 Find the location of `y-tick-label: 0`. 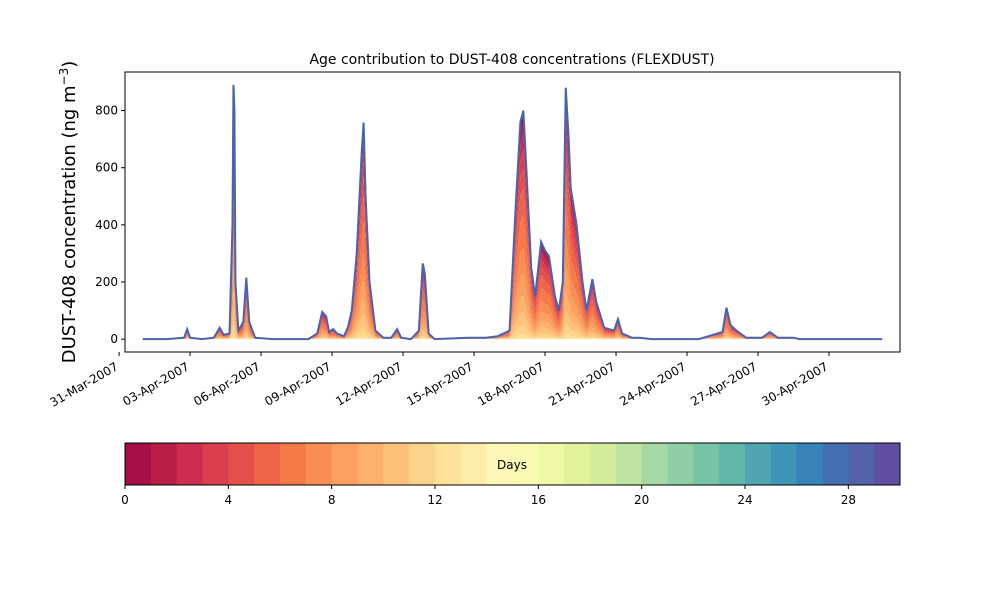

y-tick-label: 0 is located at coordinates (114, 339).